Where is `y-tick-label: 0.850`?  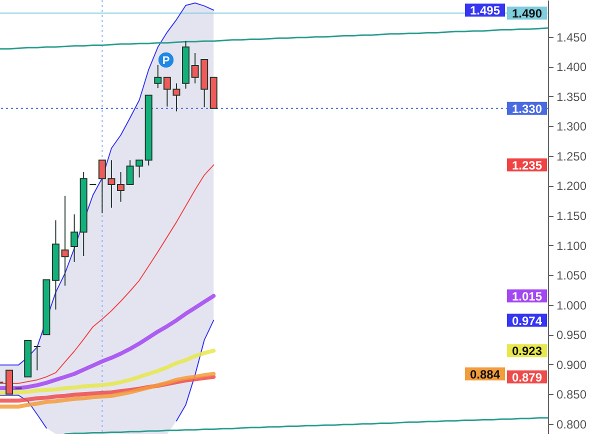
y-tick-label: 0.850 is located at coordinates (571, 395).